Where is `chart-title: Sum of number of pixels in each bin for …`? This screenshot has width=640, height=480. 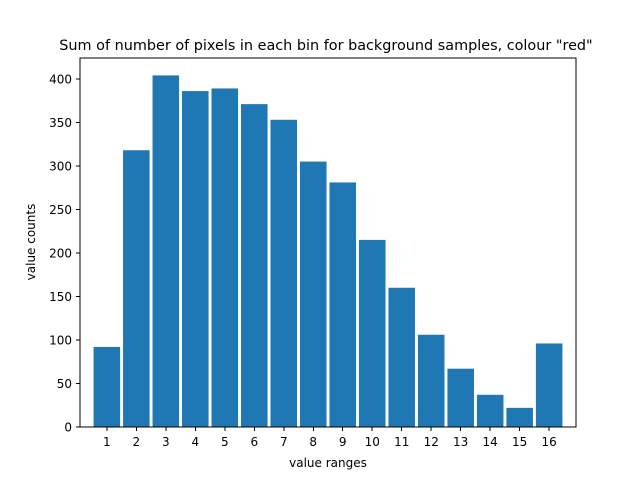
chart-title: Sum of number of pixels in each bin for … is located at coordinates (325, 46).